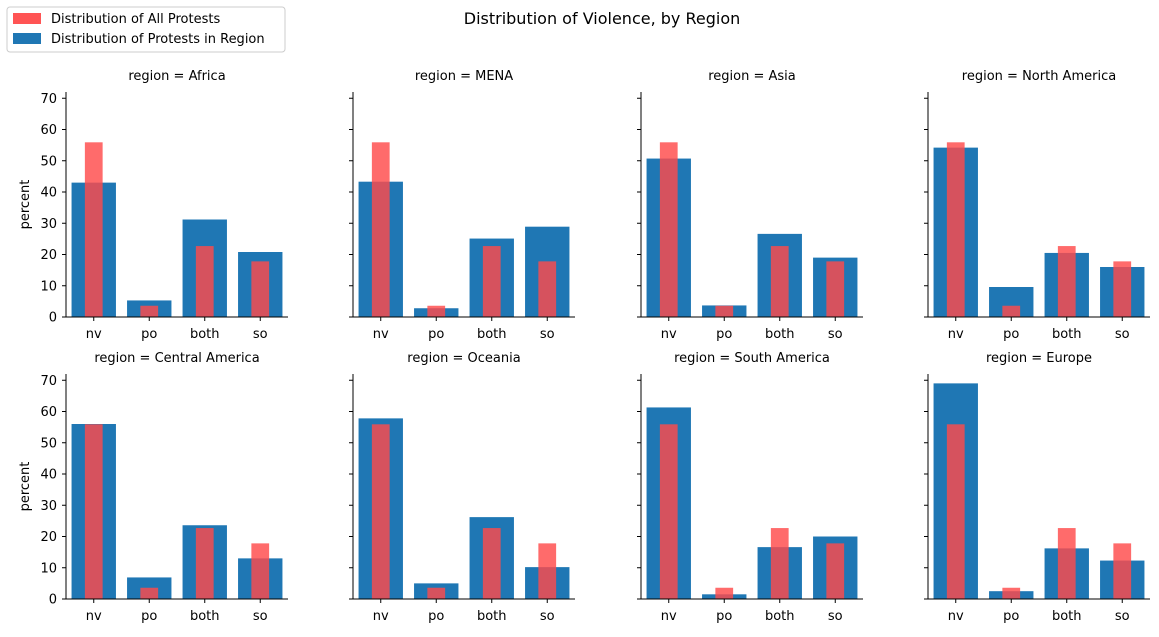  Describe the element at coordinates (835, 334) in the screenshot. I see `x-tick-label-2-3: so` at that location.